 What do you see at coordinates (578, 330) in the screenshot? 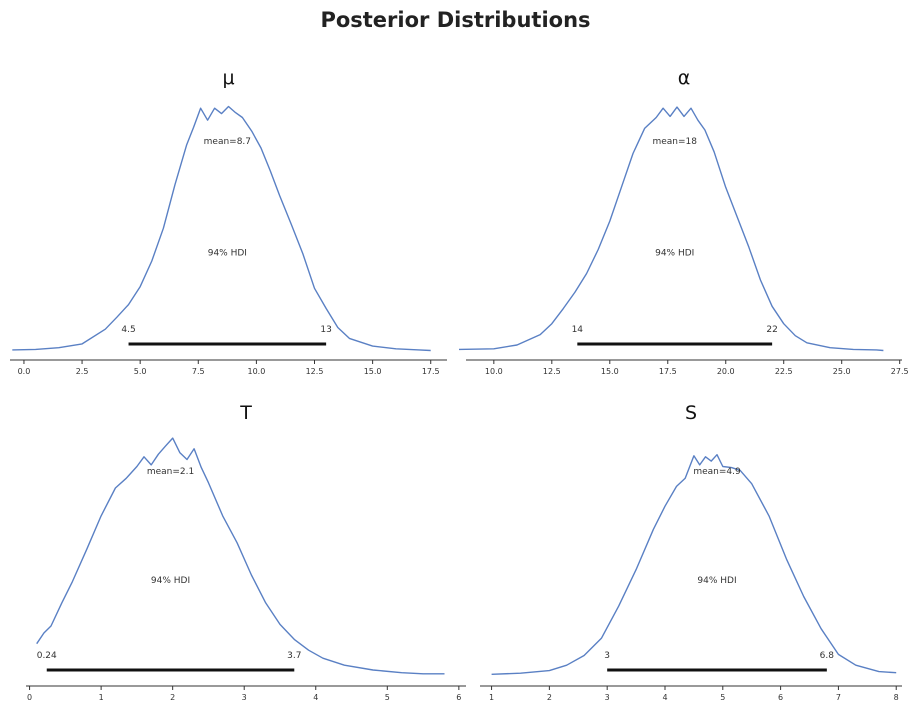
I see `hdi-low-label: 14` at bounding box center [578, 330].